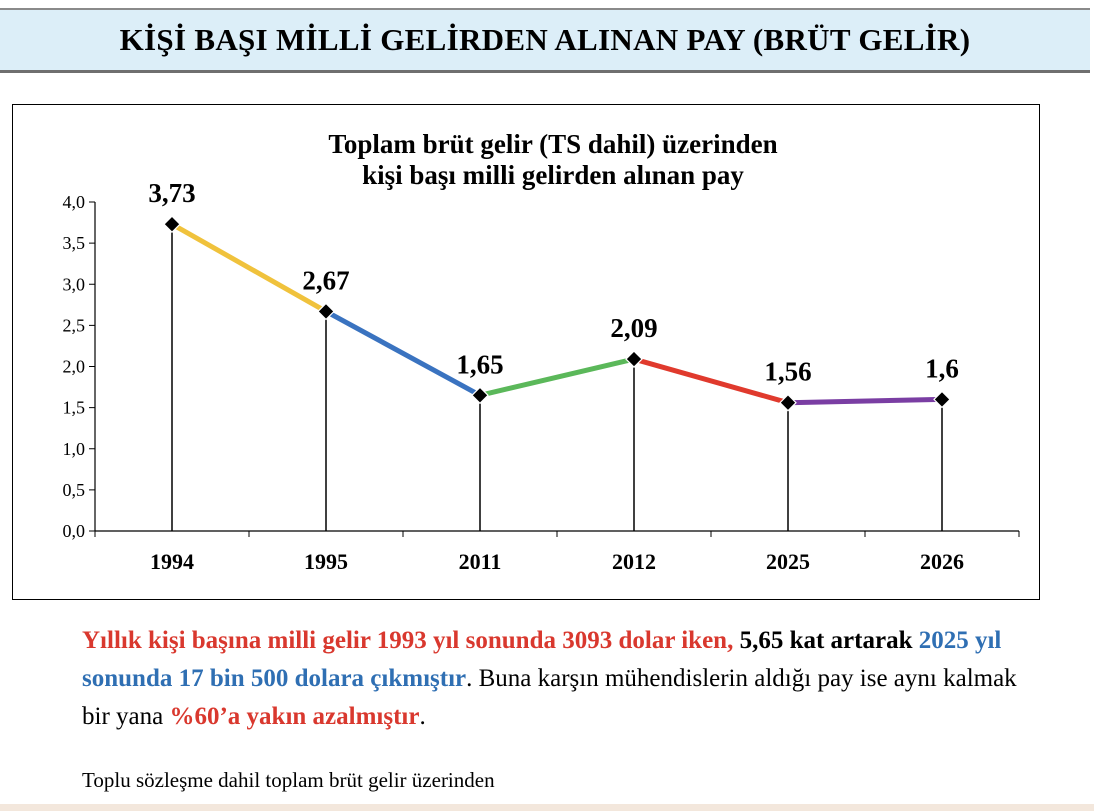 The image size is (1094, 811). I want to click on chart-title-line-2: kişi başı milli gelirden alınan pay, so click(553, 175).